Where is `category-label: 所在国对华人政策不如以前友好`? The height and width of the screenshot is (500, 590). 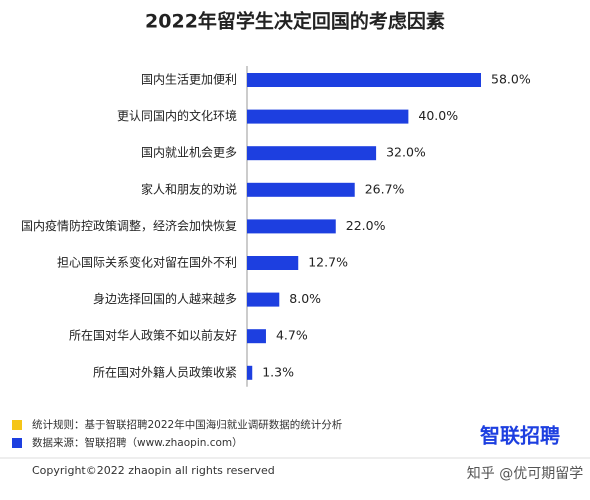
category-label: 所在国对华人政策不如以前友好 is located at coordinates (153, 335).